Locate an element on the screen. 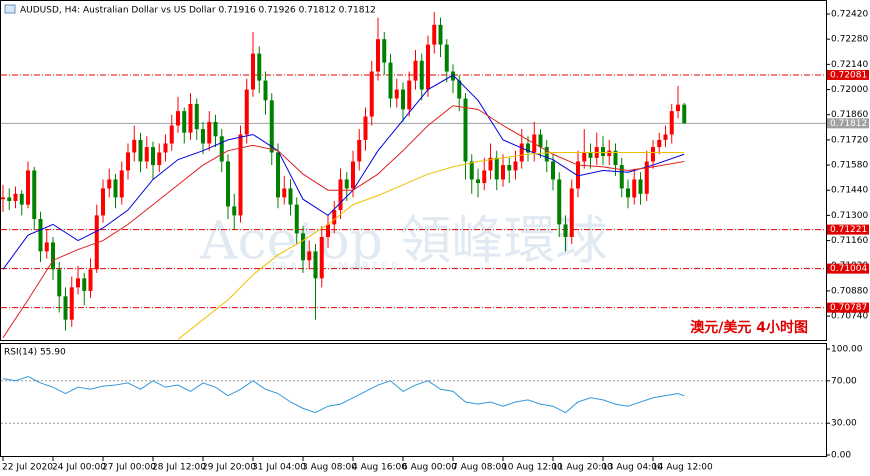 The width and height of the screenshot is (870, 476). y-tick-label: 0.71720 is located at coordinates (849, 140).